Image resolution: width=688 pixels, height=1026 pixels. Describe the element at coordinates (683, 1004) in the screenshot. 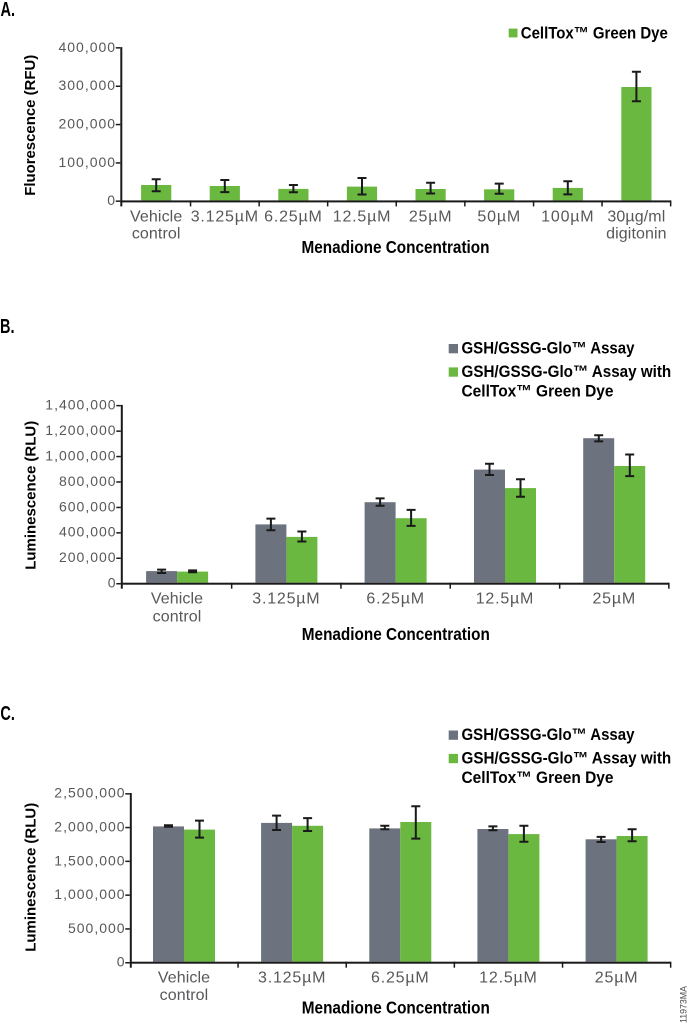

I see `svg-text: 11973MA` at that location.